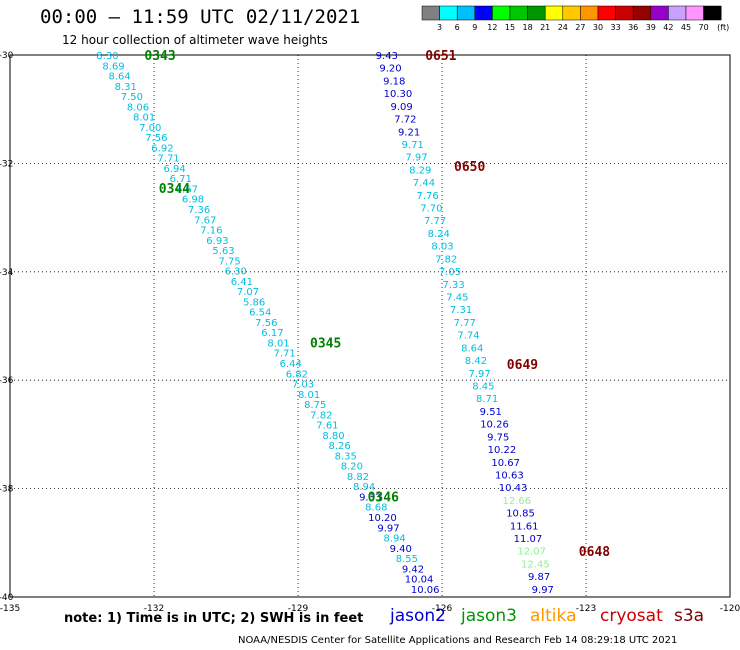 The height and width of the screenshot is (650, 740). Describe the element at coordinates (205, 220) in the screenshot. I see `wave-height-value: 7.67` at that location.